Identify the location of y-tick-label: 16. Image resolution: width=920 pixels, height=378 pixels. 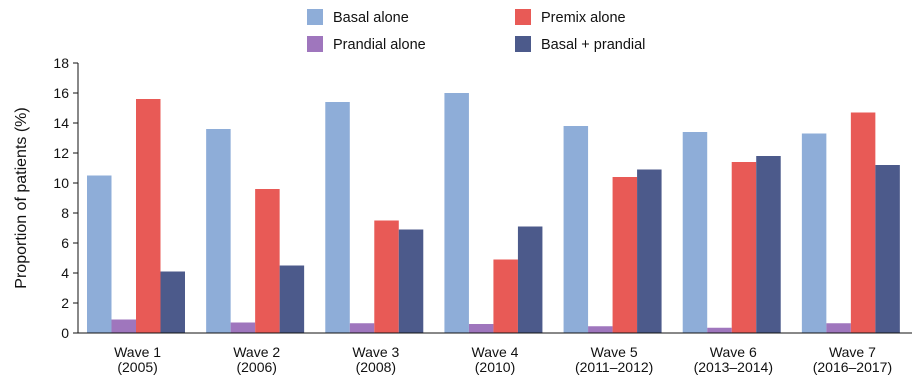
(61, 93).